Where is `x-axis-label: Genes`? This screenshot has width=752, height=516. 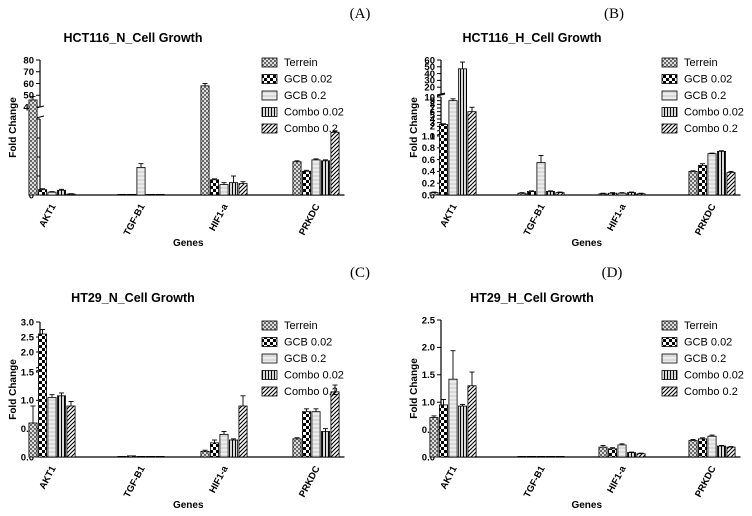
x-axis-label: Genes is located at coordinates (586, 243).